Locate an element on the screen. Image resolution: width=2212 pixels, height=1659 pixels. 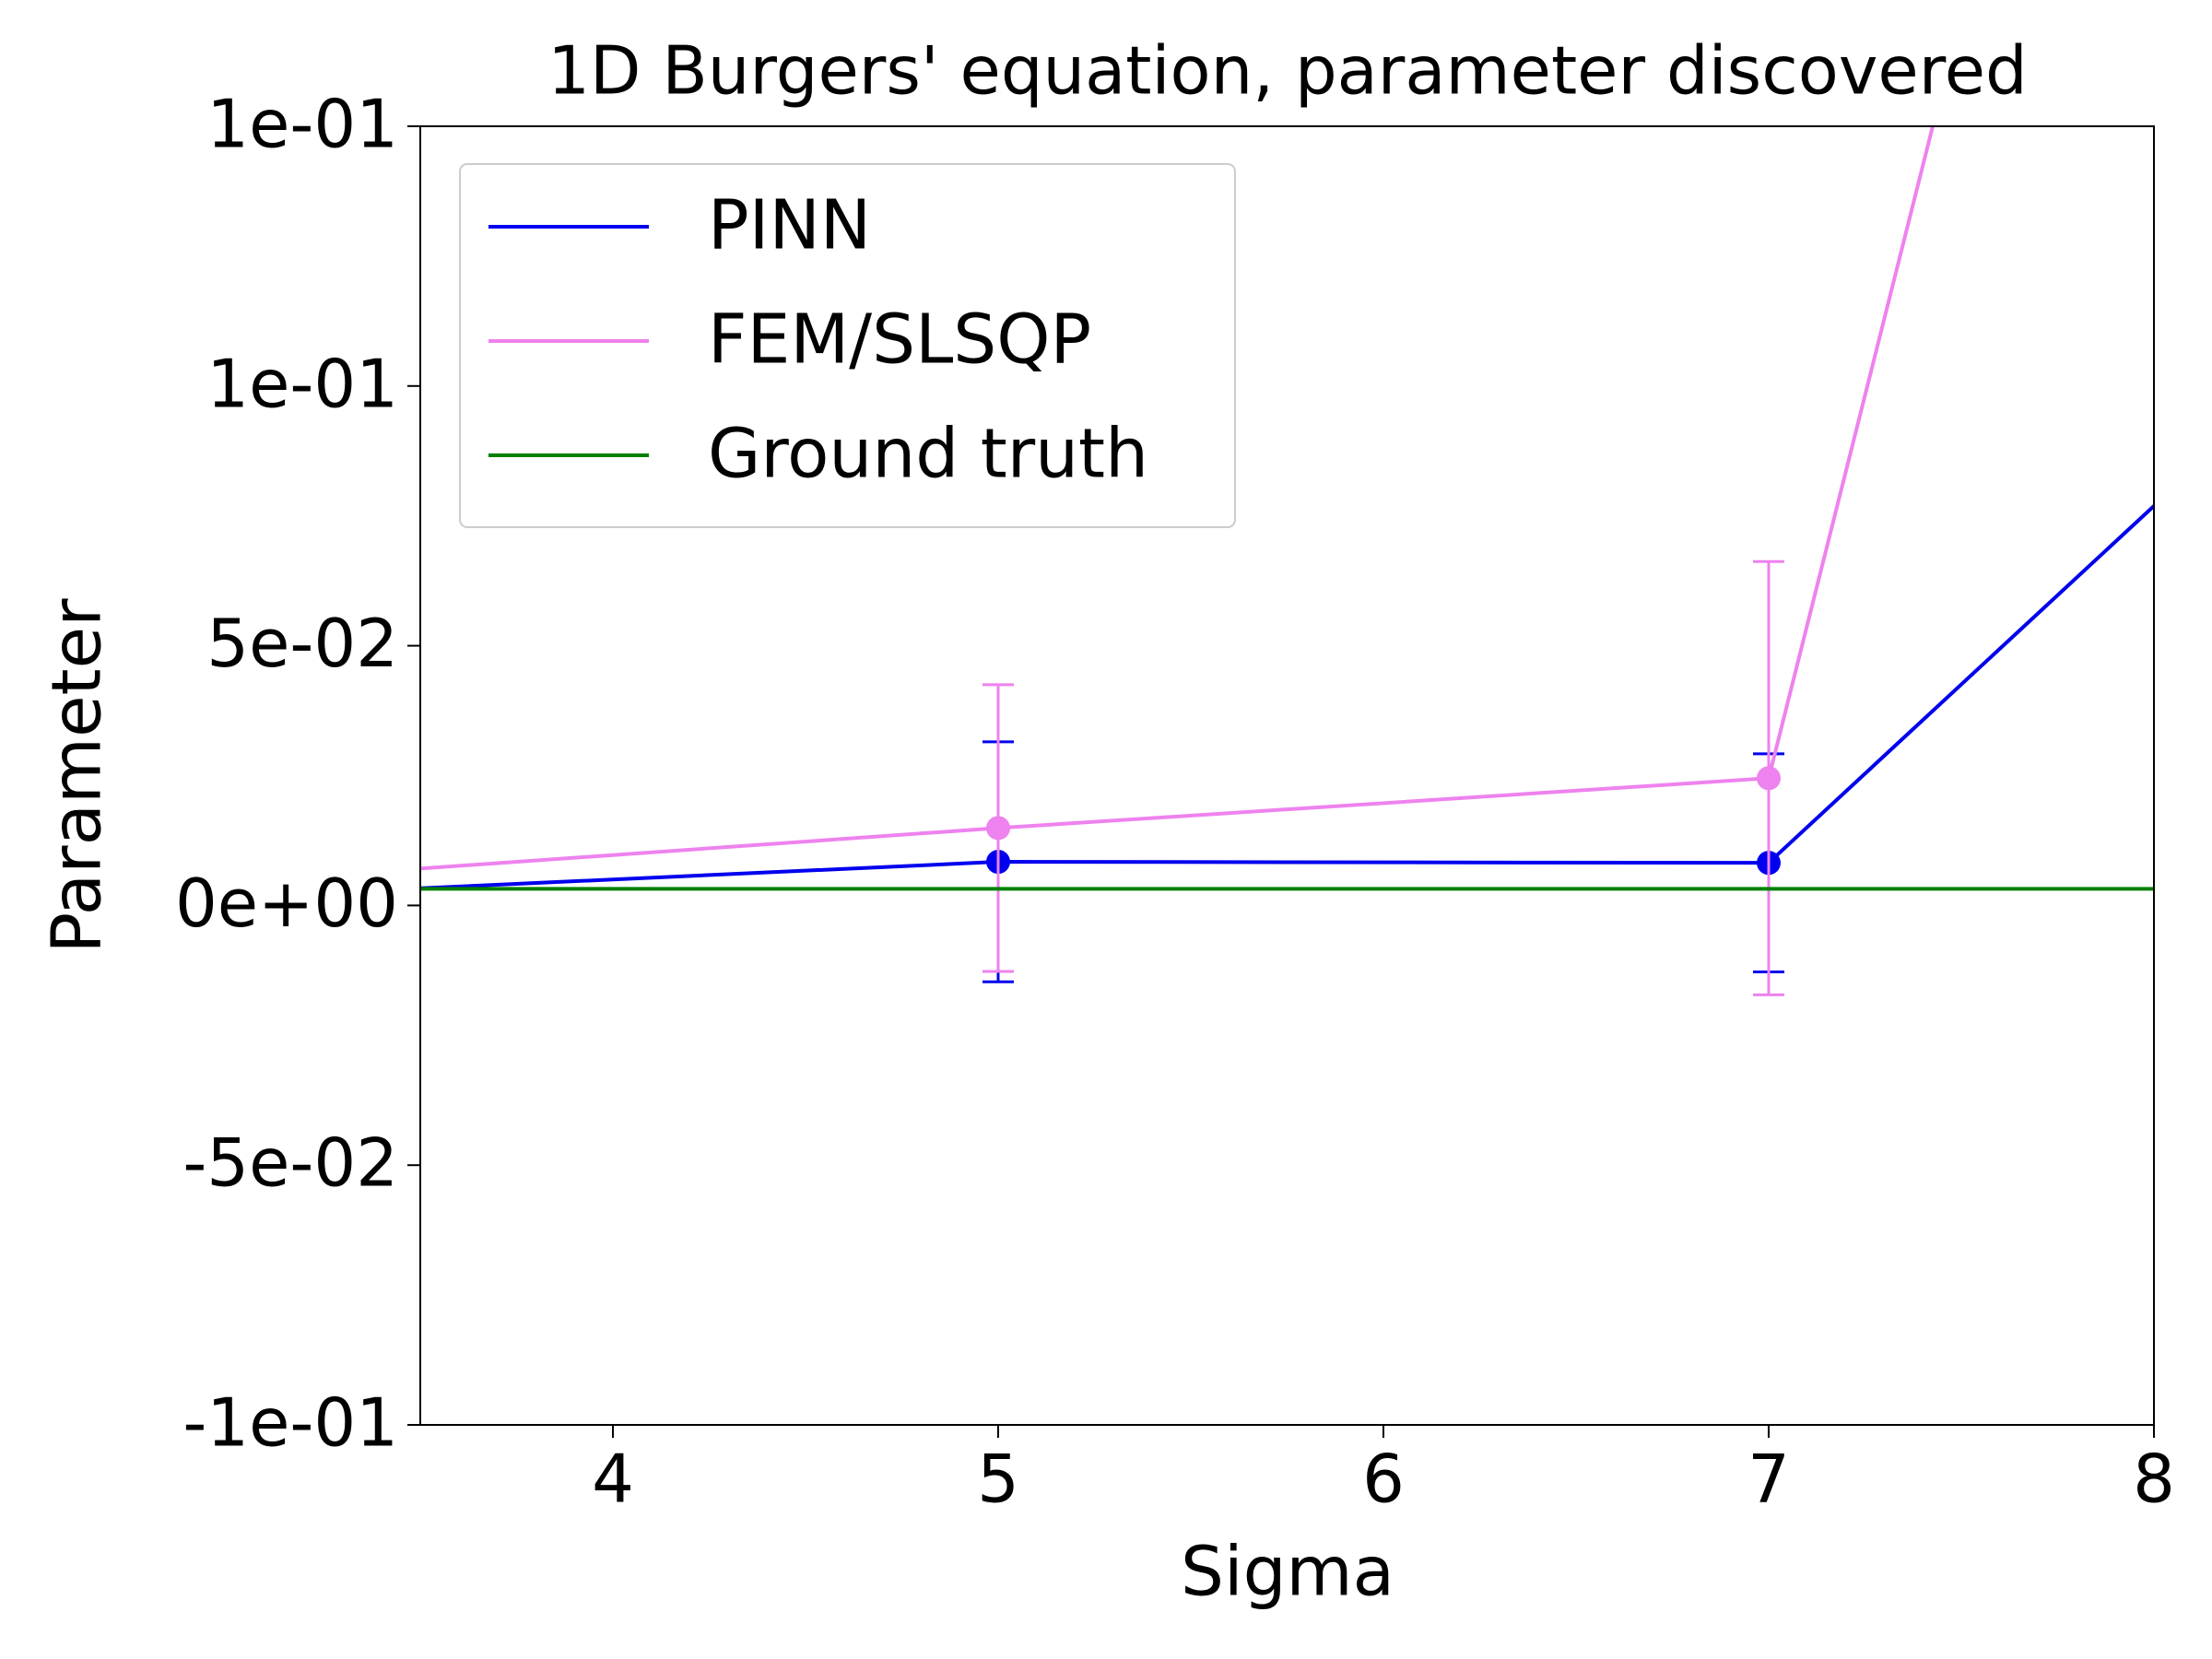
y-axis-label: Parameter is located at coordinates (77, 776).